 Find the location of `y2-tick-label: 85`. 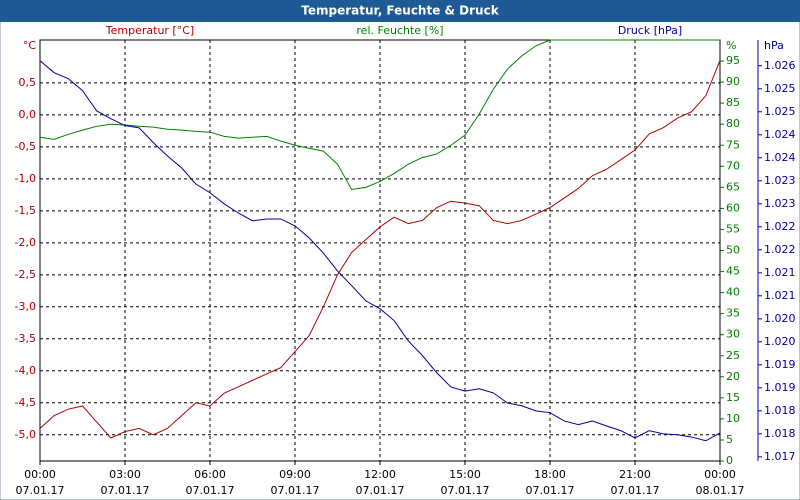

y2-tick-label: 85 is located at coordinates (733, 102).